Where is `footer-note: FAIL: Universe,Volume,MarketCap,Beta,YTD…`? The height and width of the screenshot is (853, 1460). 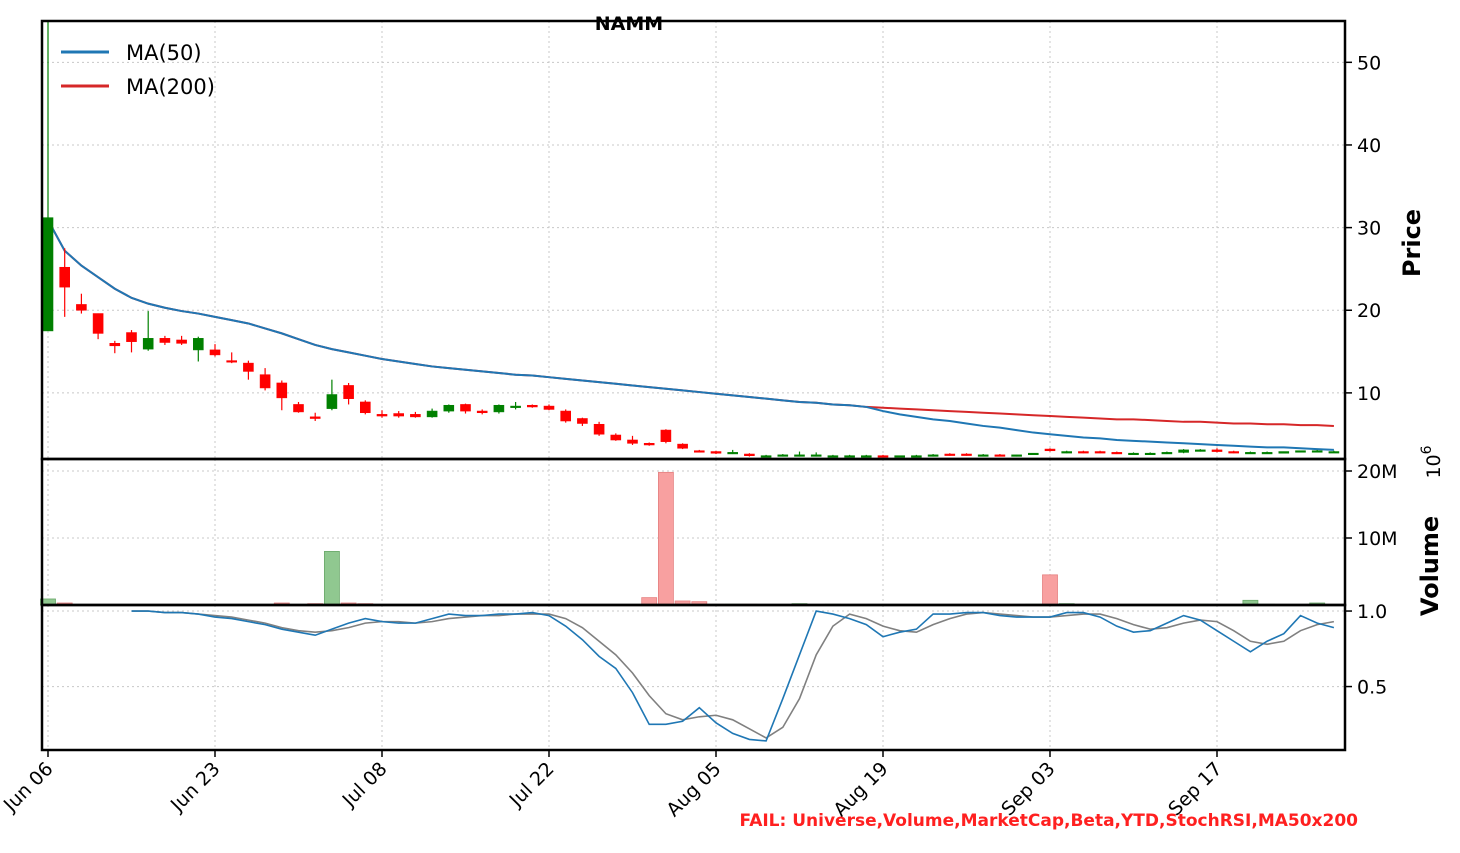
footer-note: FAIL: Universe,Volume,MarketCap,Beta,YTD… is located at coordinates (1049, 821).